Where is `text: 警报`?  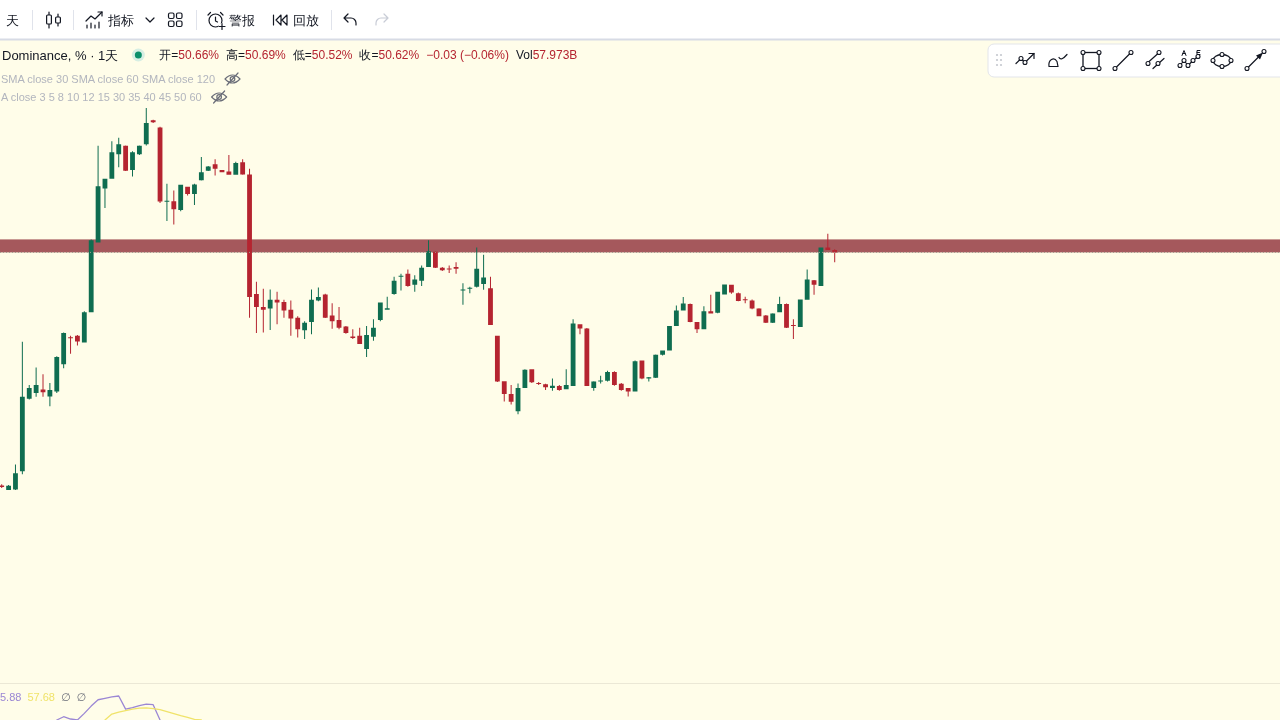 text: 警报 is located at coordinates (242, 20).